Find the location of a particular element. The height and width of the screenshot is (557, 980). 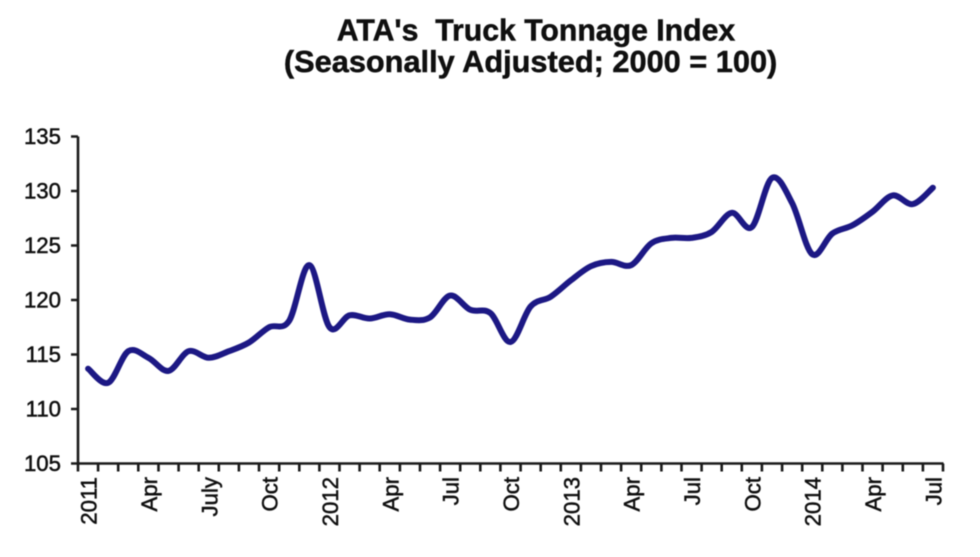

svg-text: 115 is located at coordinates (43, 354).